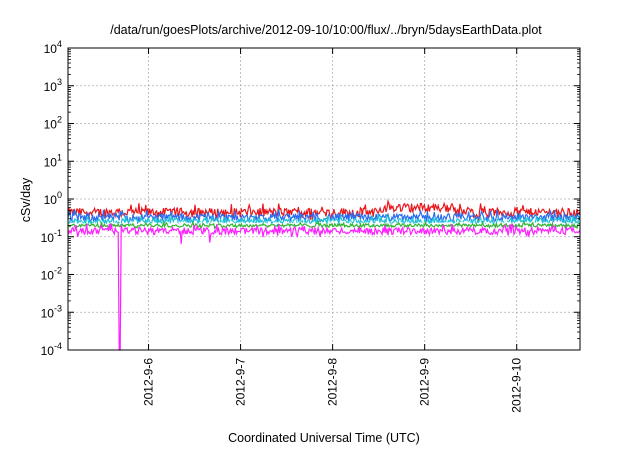 This screenshot has width=640, height=453. Describe the element at coordinates (53, 47) in the screenshot. I see `y-tick-label: 10⁴` at that location.